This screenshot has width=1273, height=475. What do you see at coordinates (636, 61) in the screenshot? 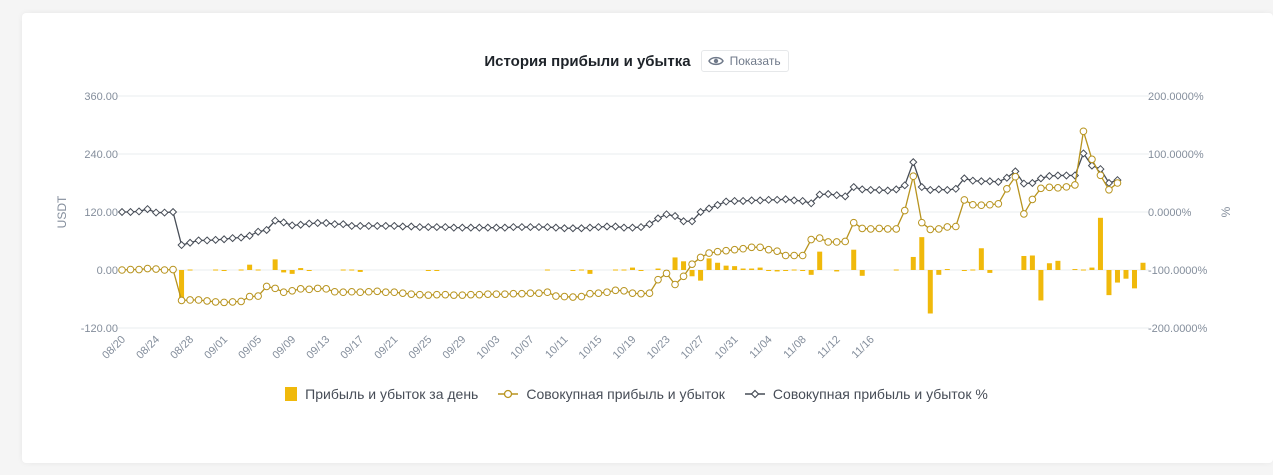
I see `chart-header: История прибыли и убытка Показать` at bounding box center [636, 61].